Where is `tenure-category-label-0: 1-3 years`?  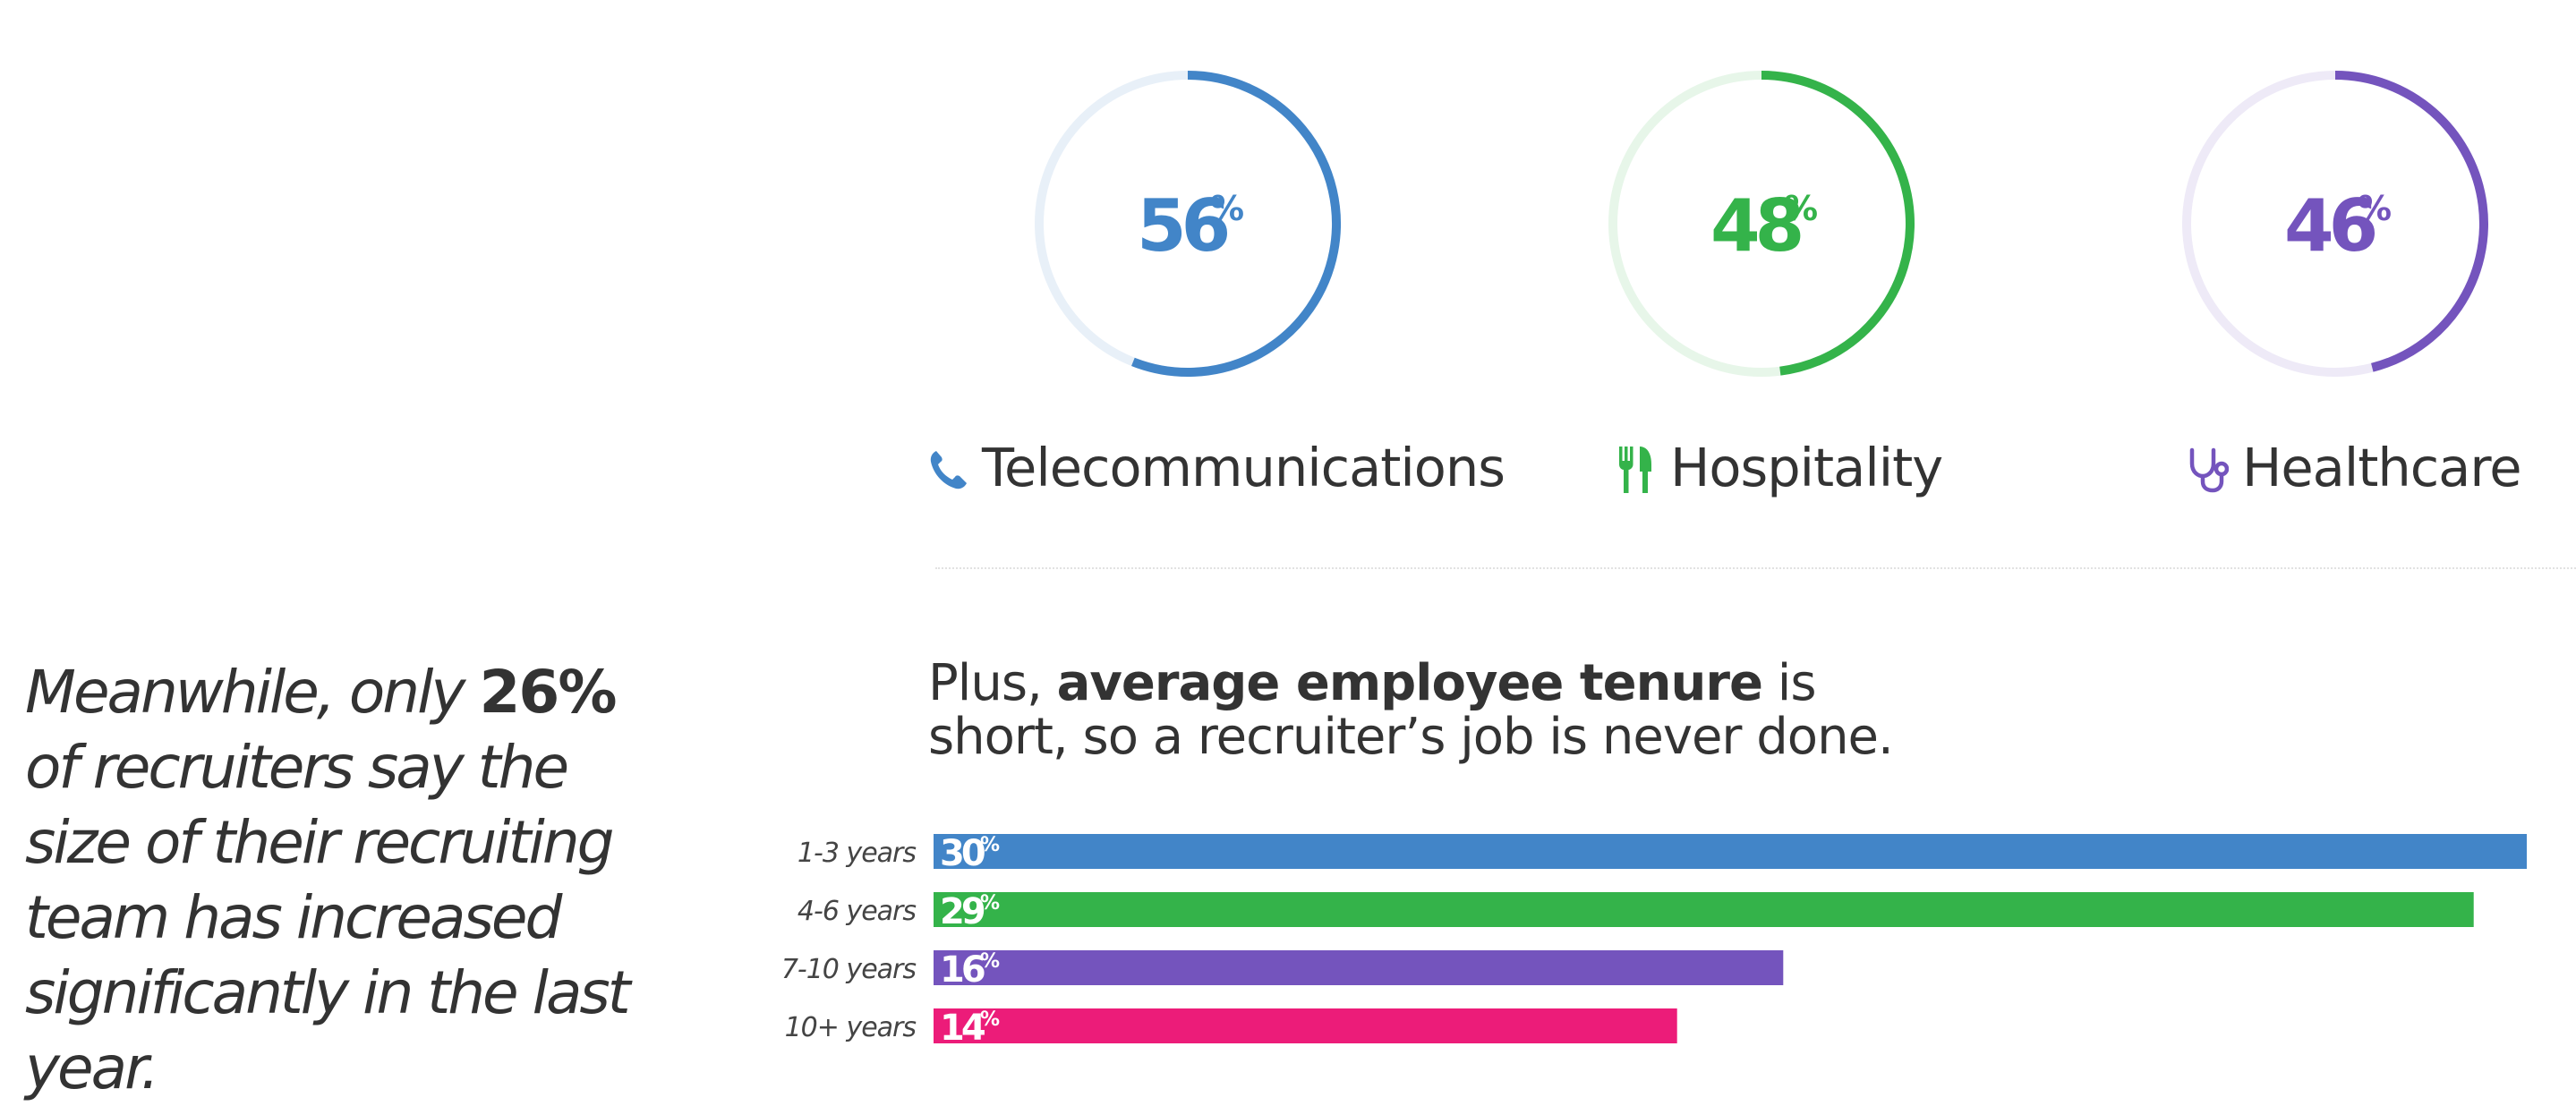 tenure-category-label-0: 1-3 years is located at coordinates (857, 853).